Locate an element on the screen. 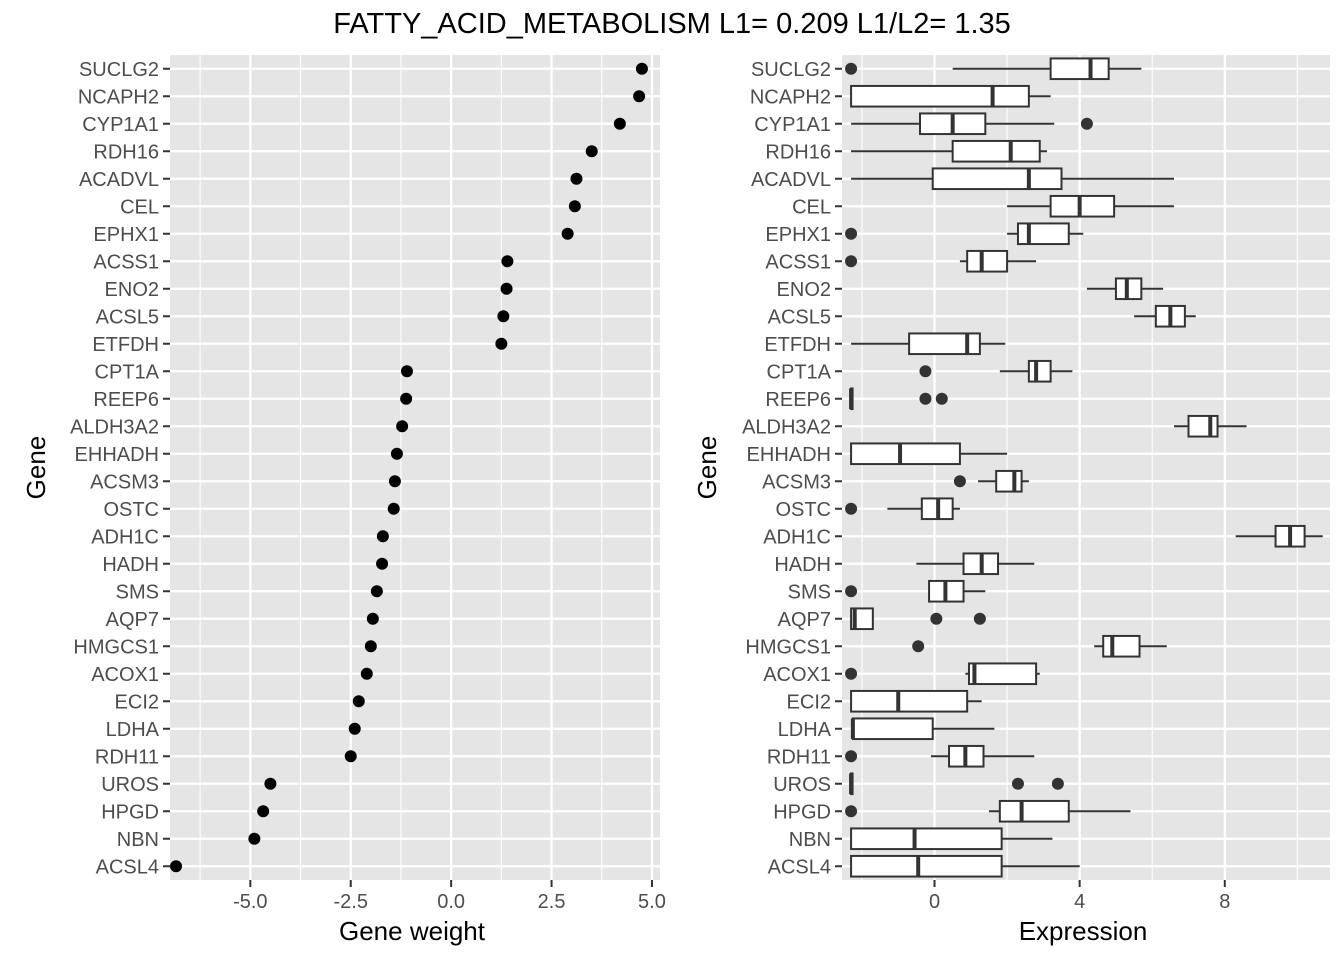 Image resolution: width=1344 pixels, height=960 pixels. gene-label-ehhadh: EHHADH is located at coordinates (117, 455).